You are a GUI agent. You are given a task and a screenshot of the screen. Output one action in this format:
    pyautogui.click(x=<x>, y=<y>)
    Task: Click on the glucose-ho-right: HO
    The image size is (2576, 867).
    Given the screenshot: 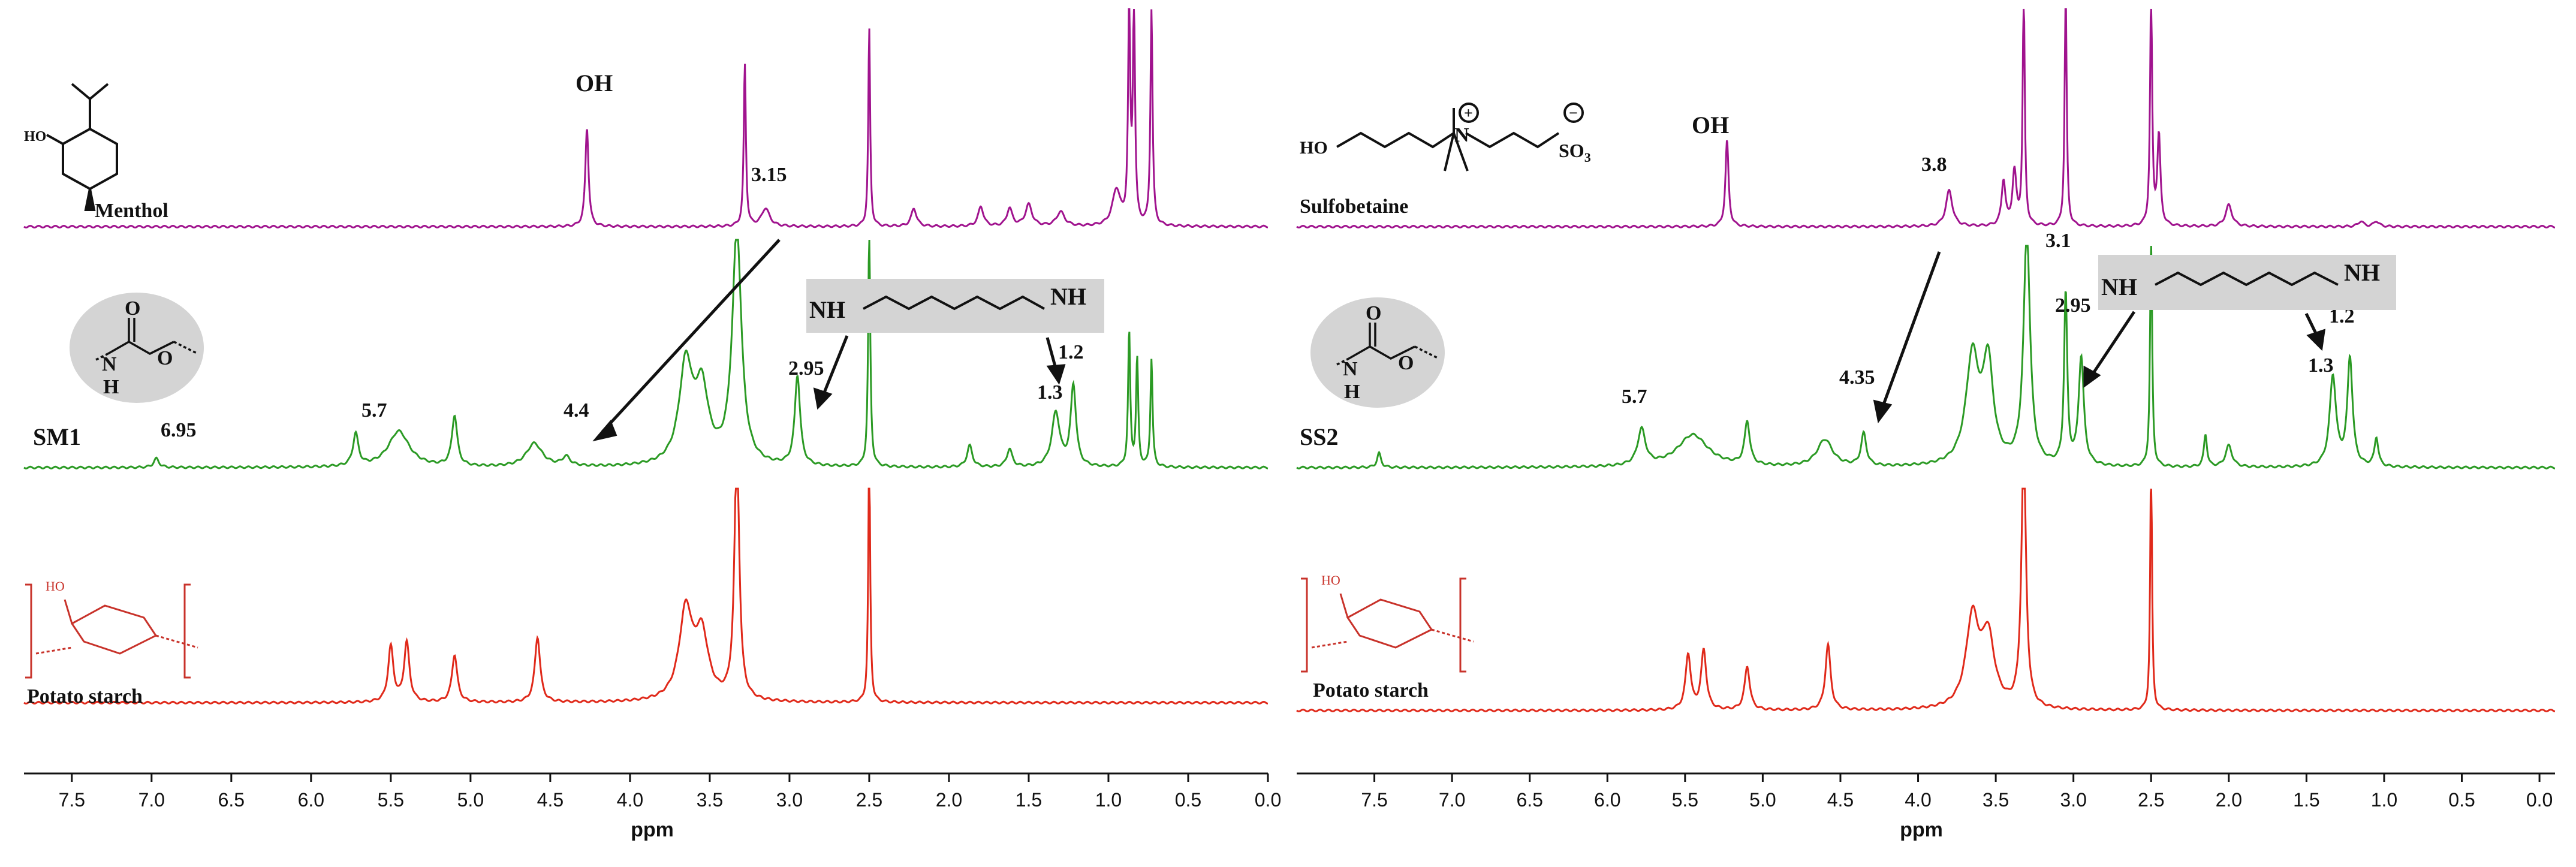 What is the action you would take?
    pyautogui.click(x=1330, y=580)
    